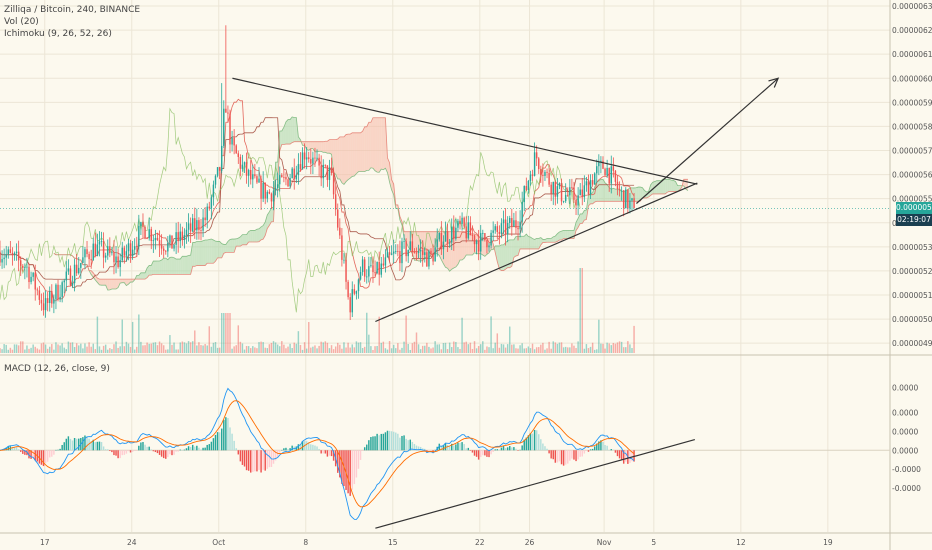  Describe the element at coordinates (58, 34) in the screenshot. I see `ichimoku-legend: Ichimoku (9, 26, 52, 26)` at that location.